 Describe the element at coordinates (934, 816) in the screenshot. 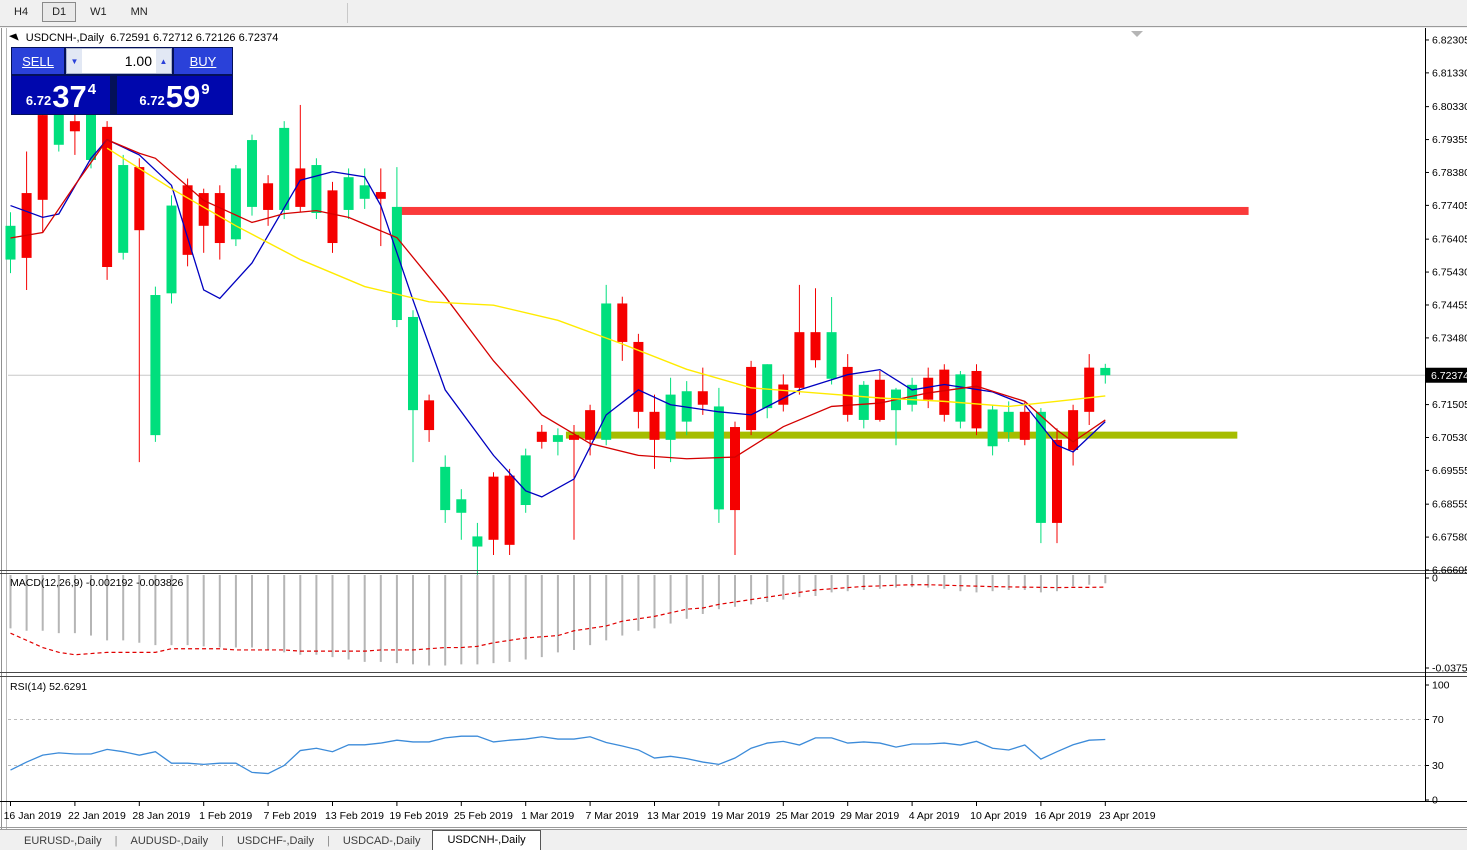

I see `date-axis-label: 4 Apr 2019` at that location.